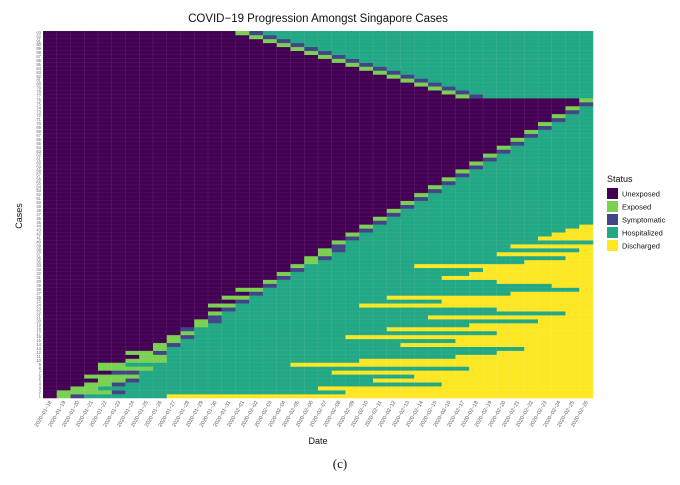 This screenshot has height=485, width=680. Describe the element at coordinates (448, 92) in the screenshot. I see `cell-case-78-exposed` at that location.